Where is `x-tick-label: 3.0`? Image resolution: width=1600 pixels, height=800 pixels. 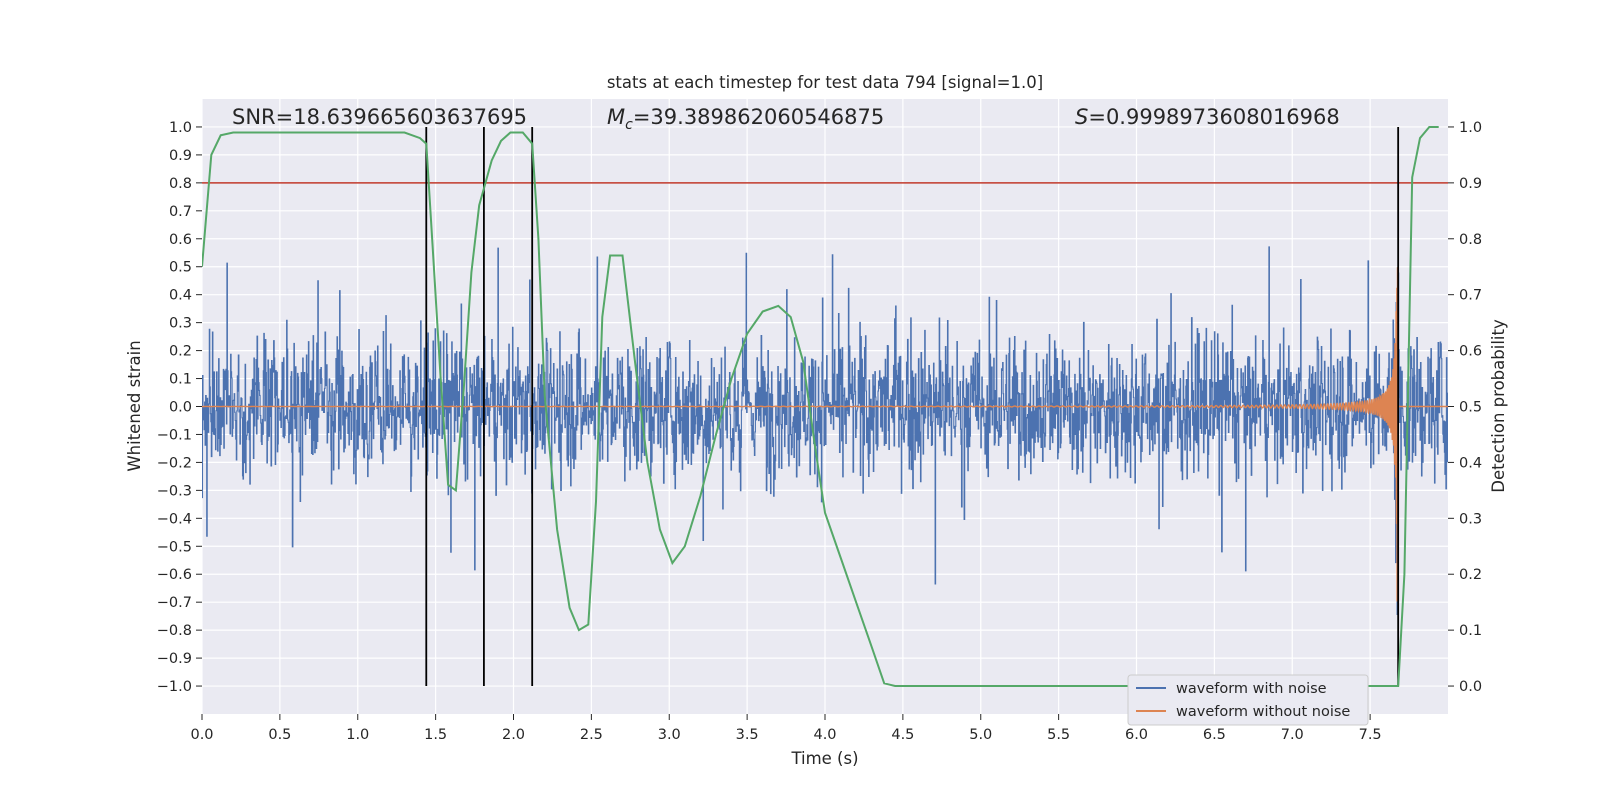
x-tick-label: 3.0 is located at coordinates (669, 735).